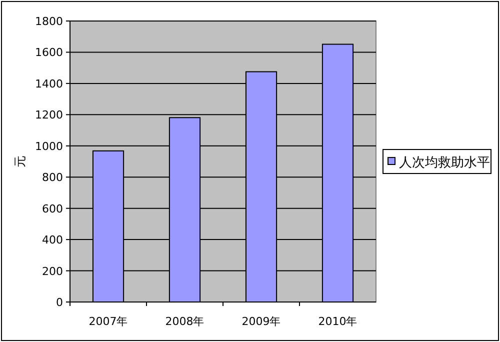 Image resolution: width=500 pixels, height=342 pixels. I want to click on y-tick-label: 800, so click(52, 177).